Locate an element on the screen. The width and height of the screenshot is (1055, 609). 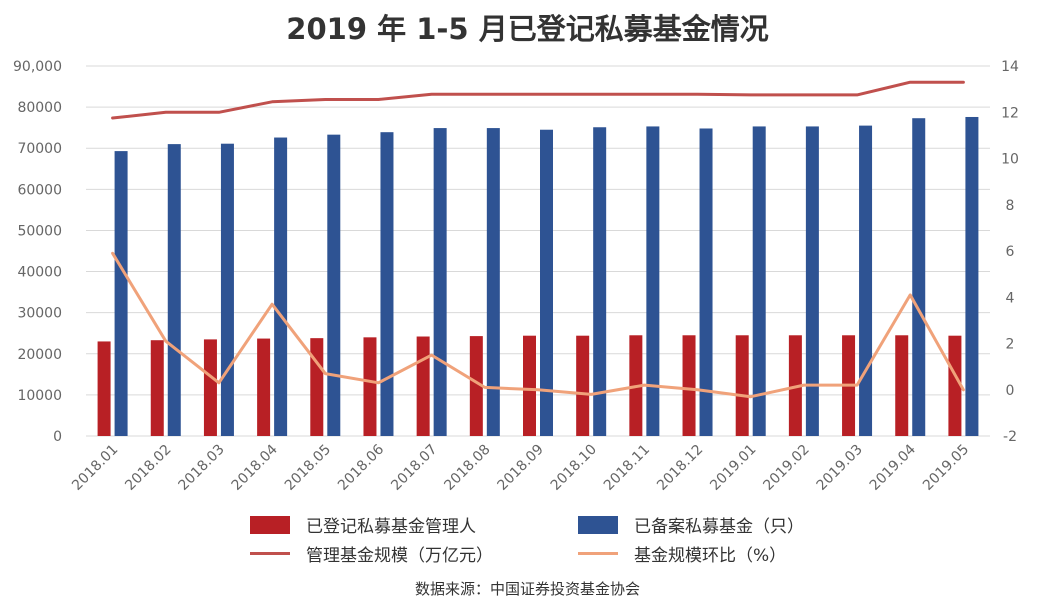
x-tick-label: 2019.03 is located at coordinates (840, 468).